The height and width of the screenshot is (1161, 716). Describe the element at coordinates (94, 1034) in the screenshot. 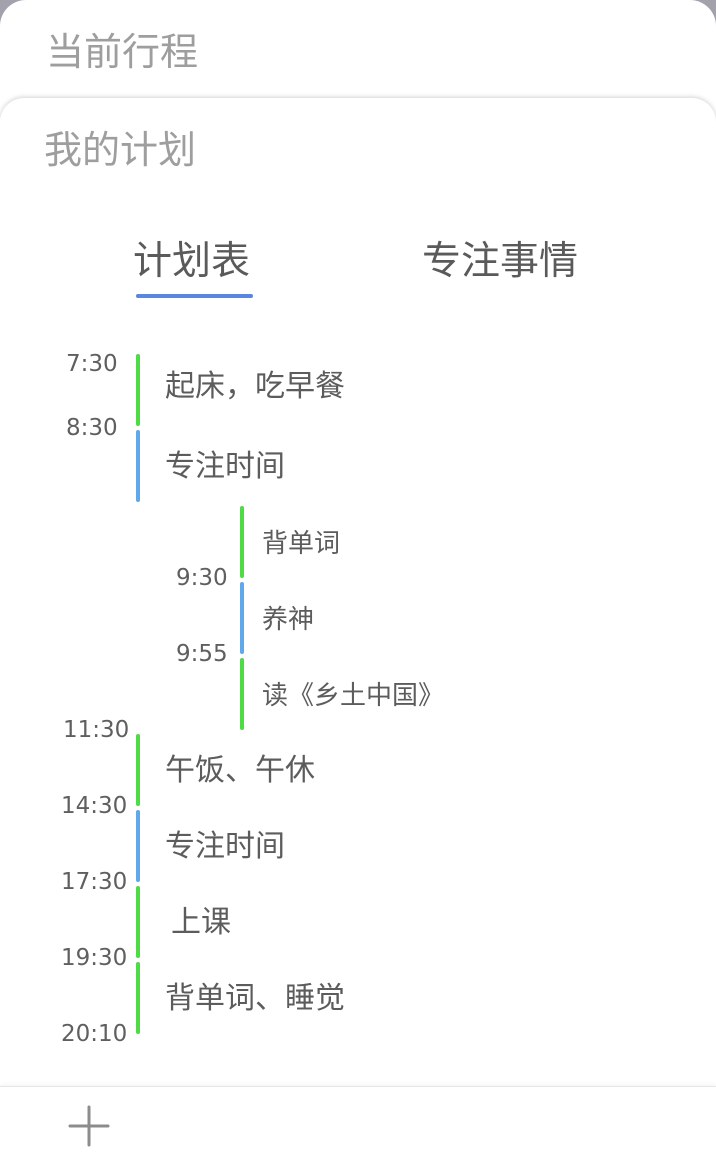

I see `time-label: 20:10` at that location.